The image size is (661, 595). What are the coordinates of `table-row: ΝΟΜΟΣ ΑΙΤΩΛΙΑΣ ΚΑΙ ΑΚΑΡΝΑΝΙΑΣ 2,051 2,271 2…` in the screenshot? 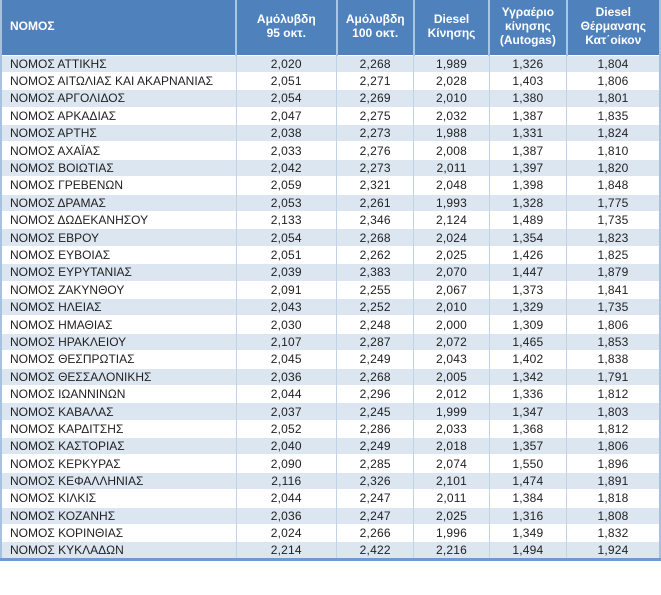 It's located at (330, 80).